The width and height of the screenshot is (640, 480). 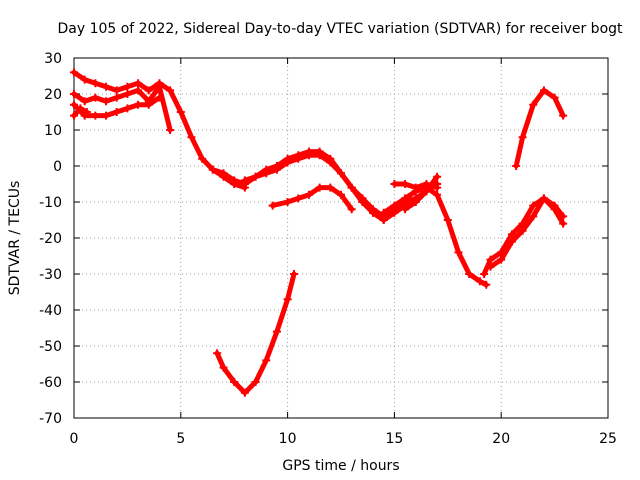 I want to click on x-tick-label: 10, so click(x=288, y=439).